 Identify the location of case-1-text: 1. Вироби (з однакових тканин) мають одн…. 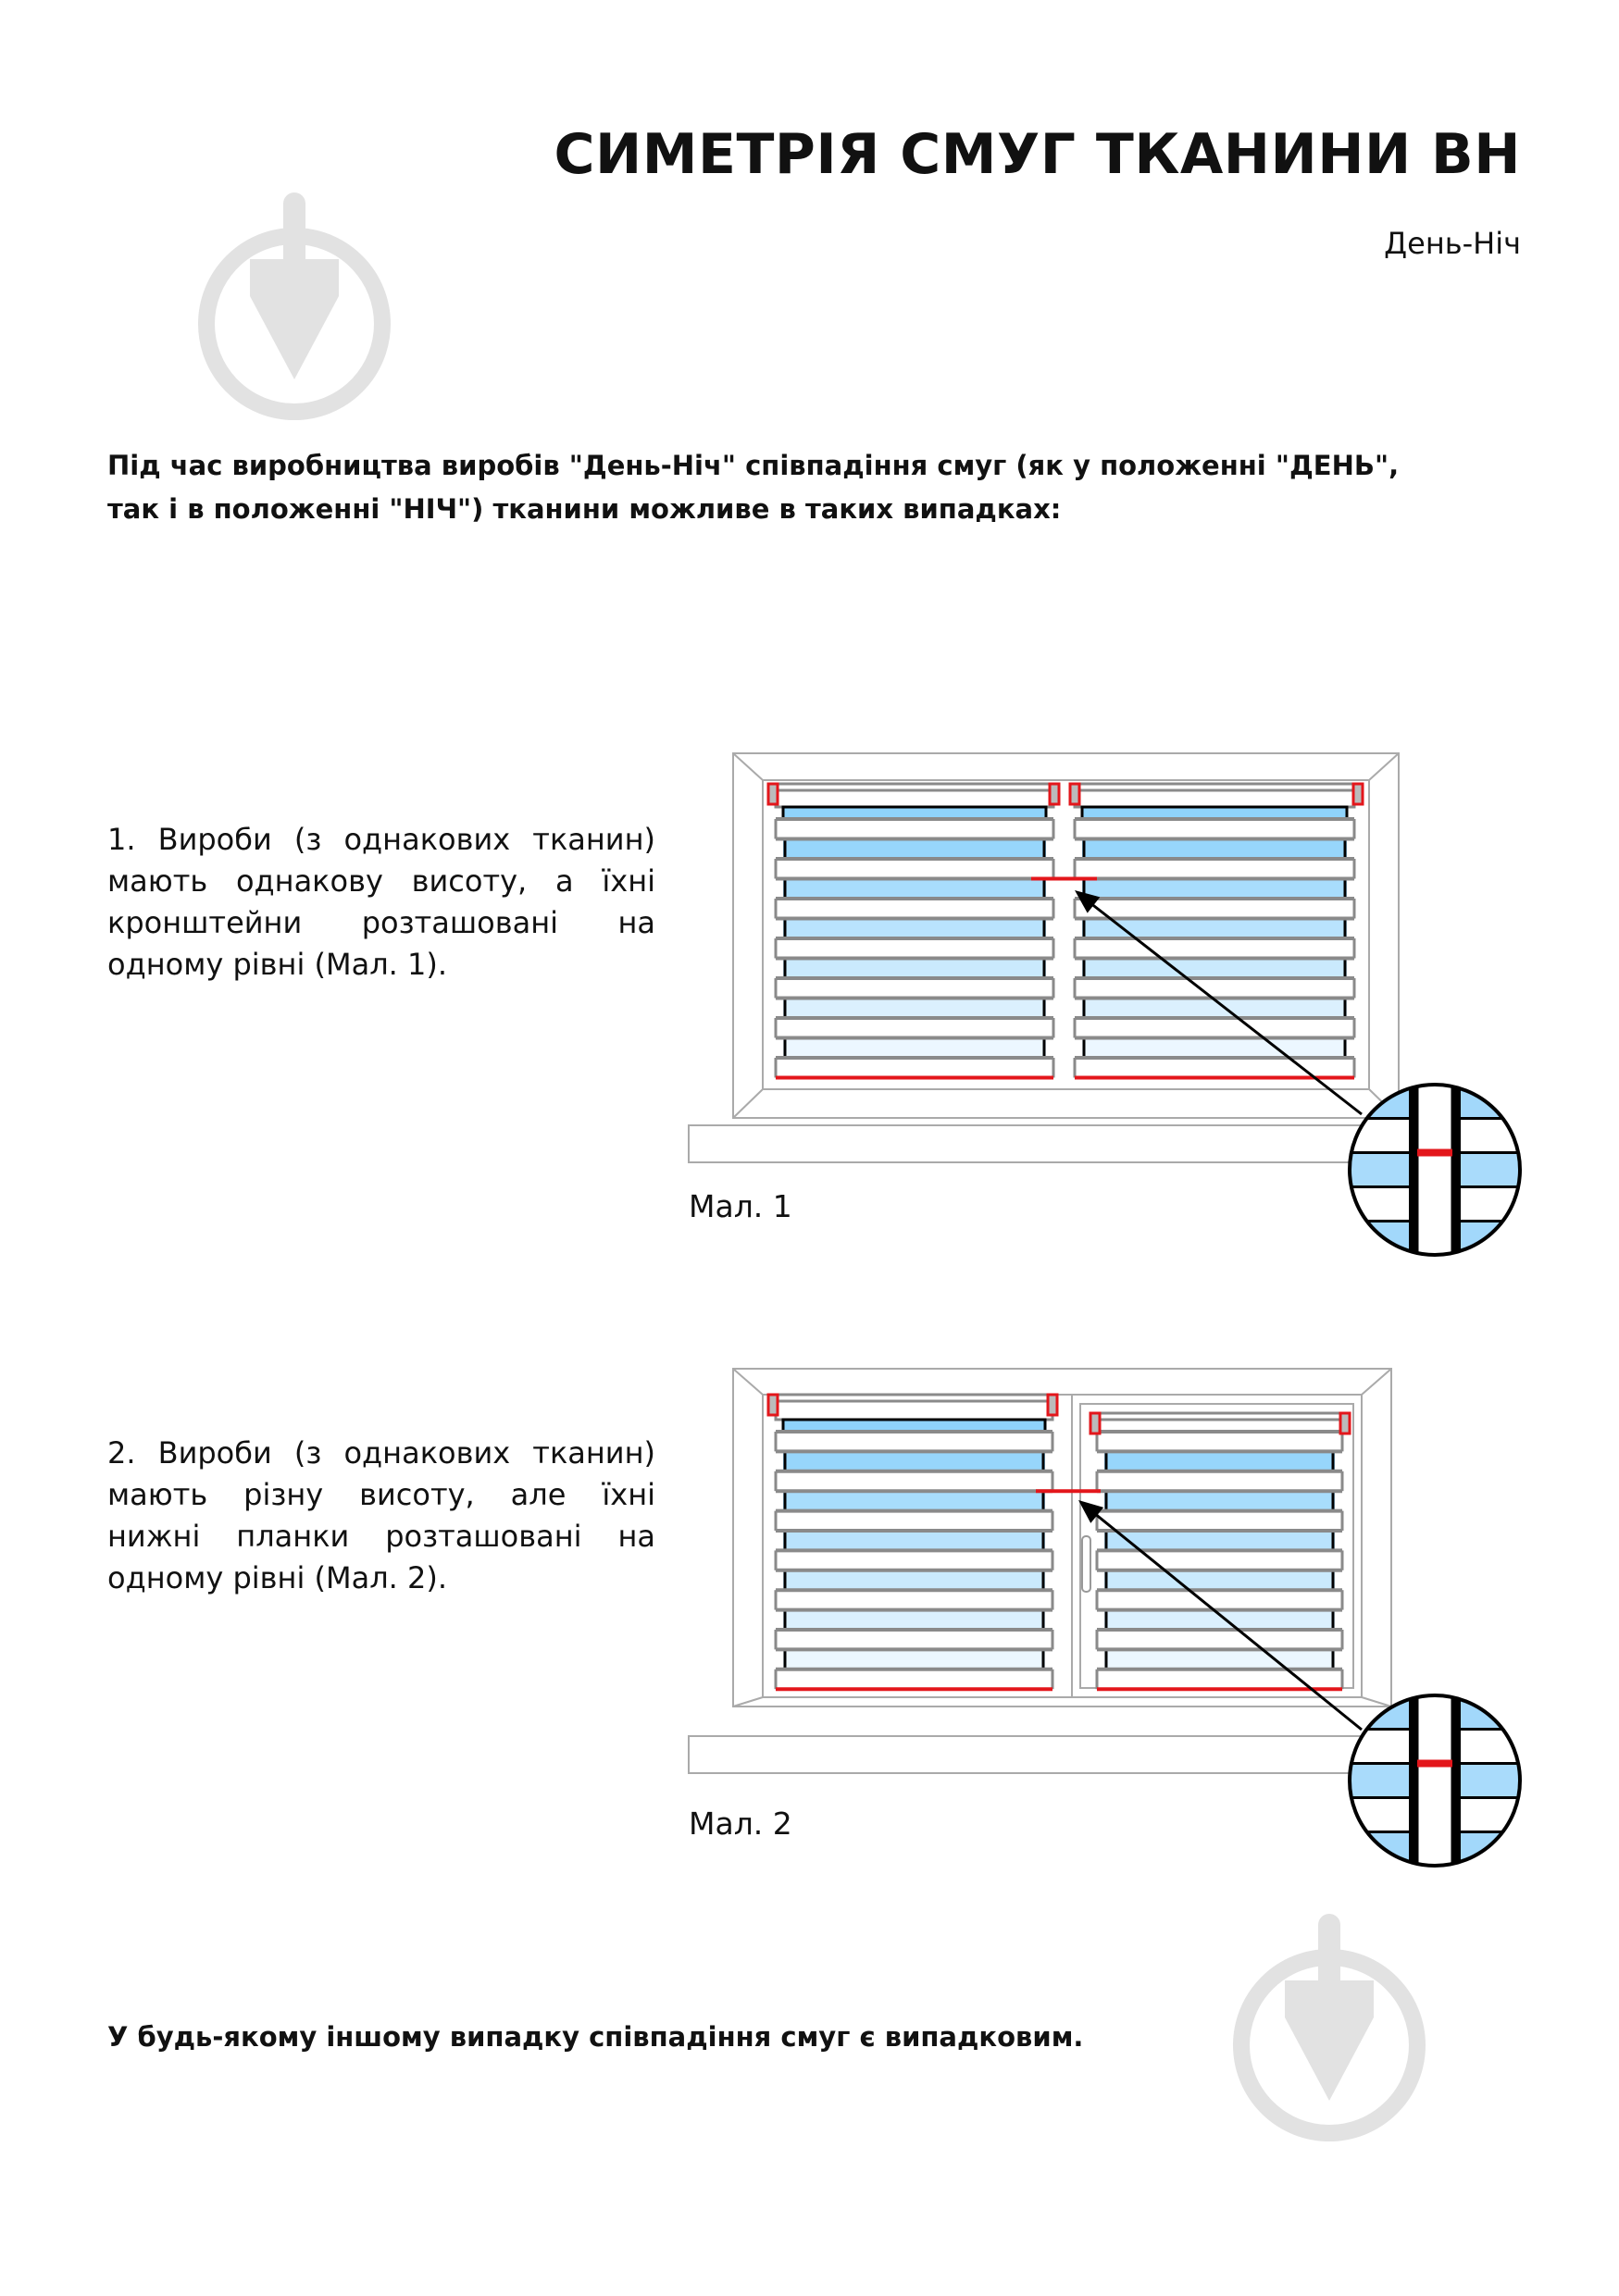
(381, 903).